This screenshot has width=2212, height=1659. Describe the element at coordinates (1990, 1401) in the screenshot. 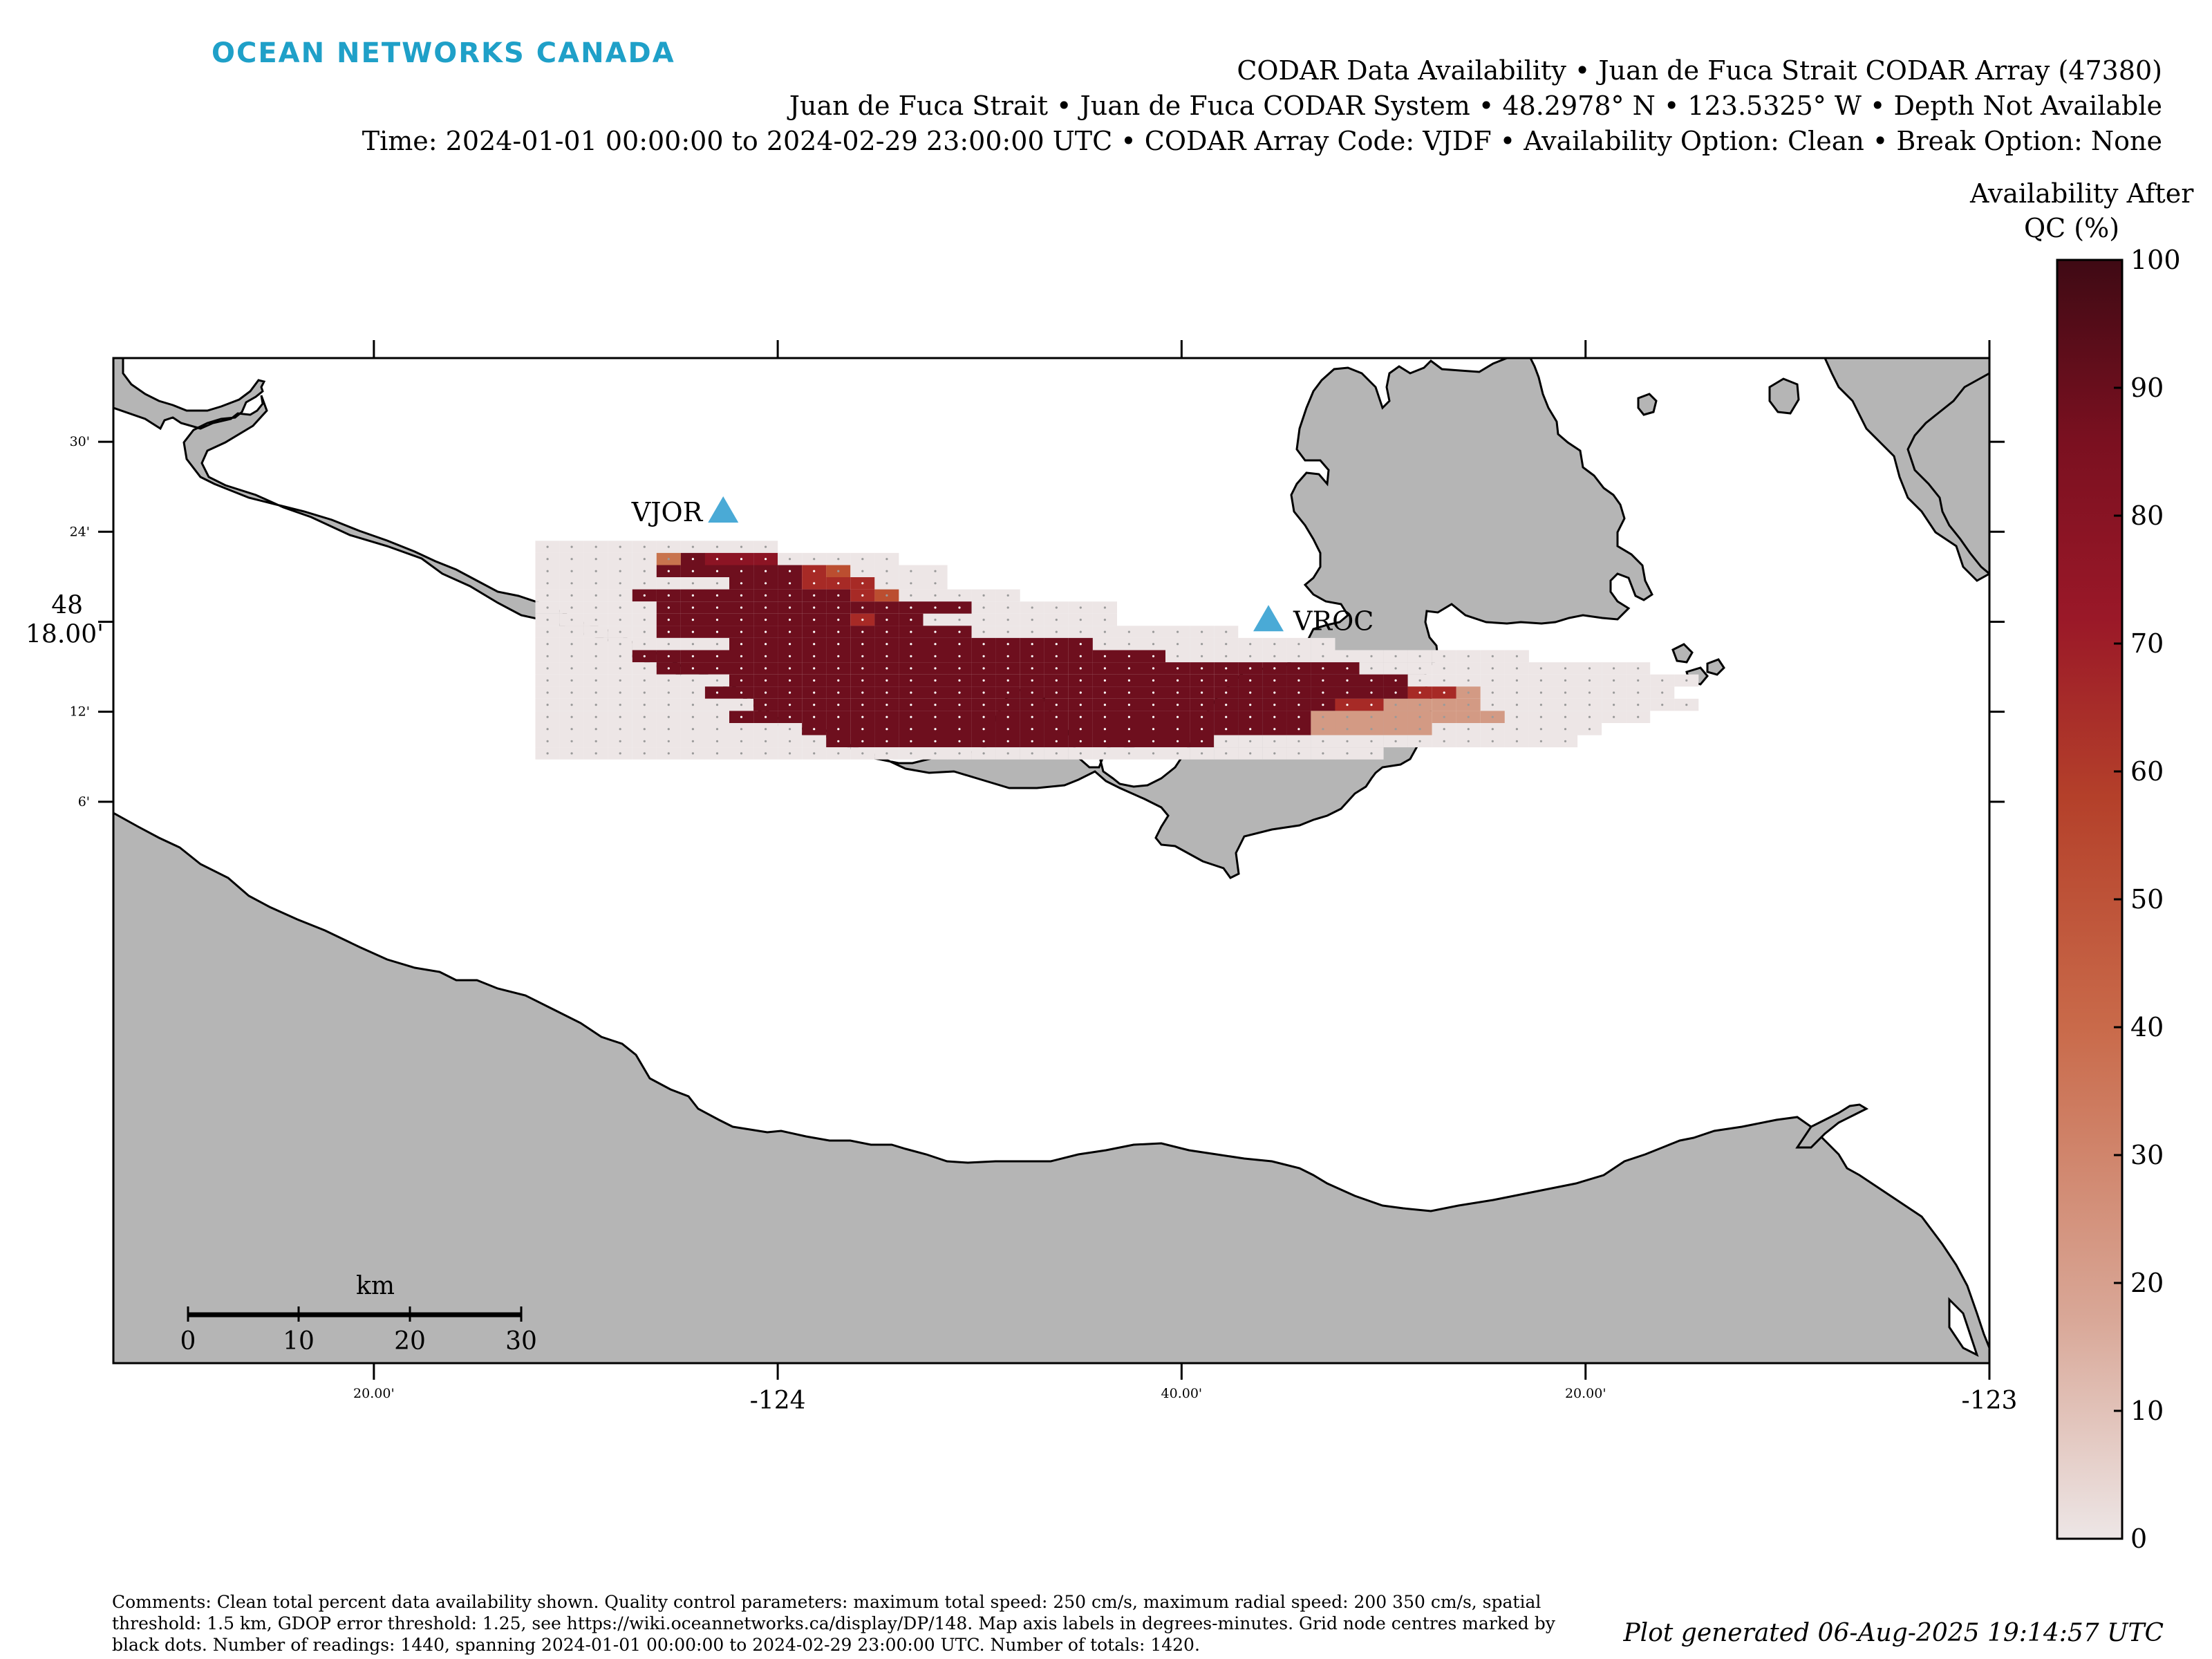

I see `x-axis-tick-label: -123` at that location.